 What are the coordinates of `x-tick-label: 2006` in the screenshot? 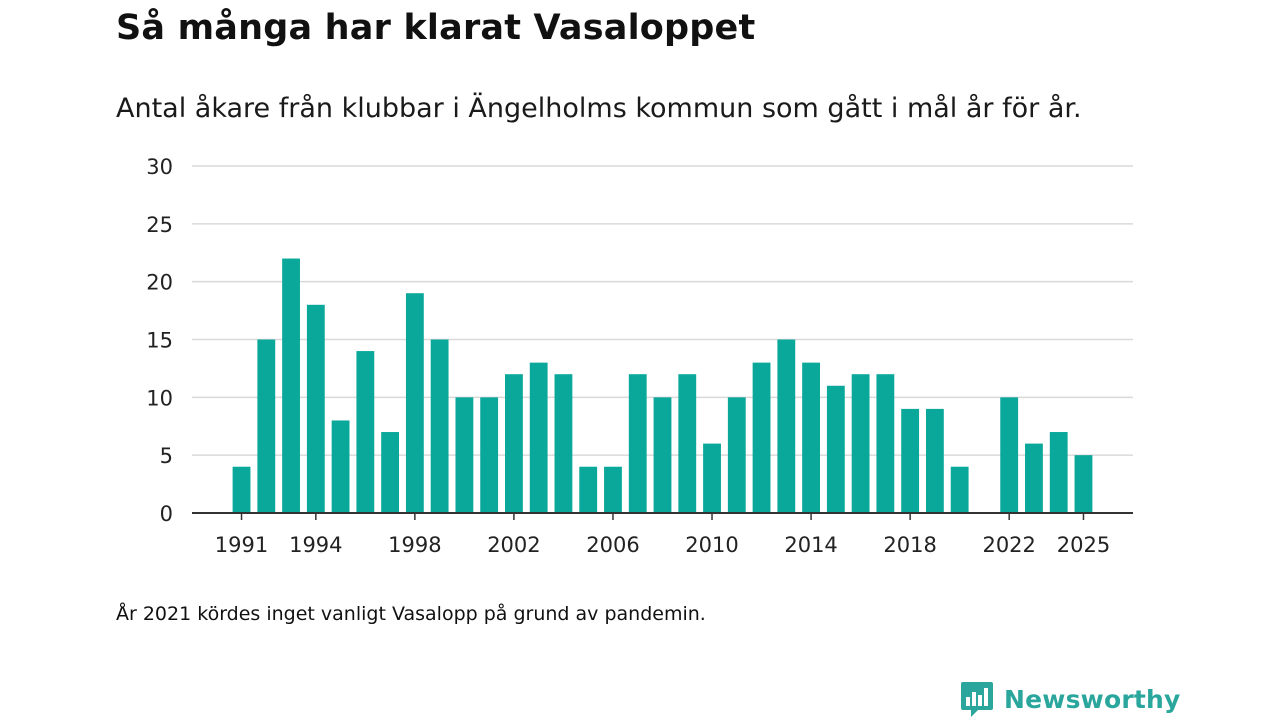 It's located at (612, 545).